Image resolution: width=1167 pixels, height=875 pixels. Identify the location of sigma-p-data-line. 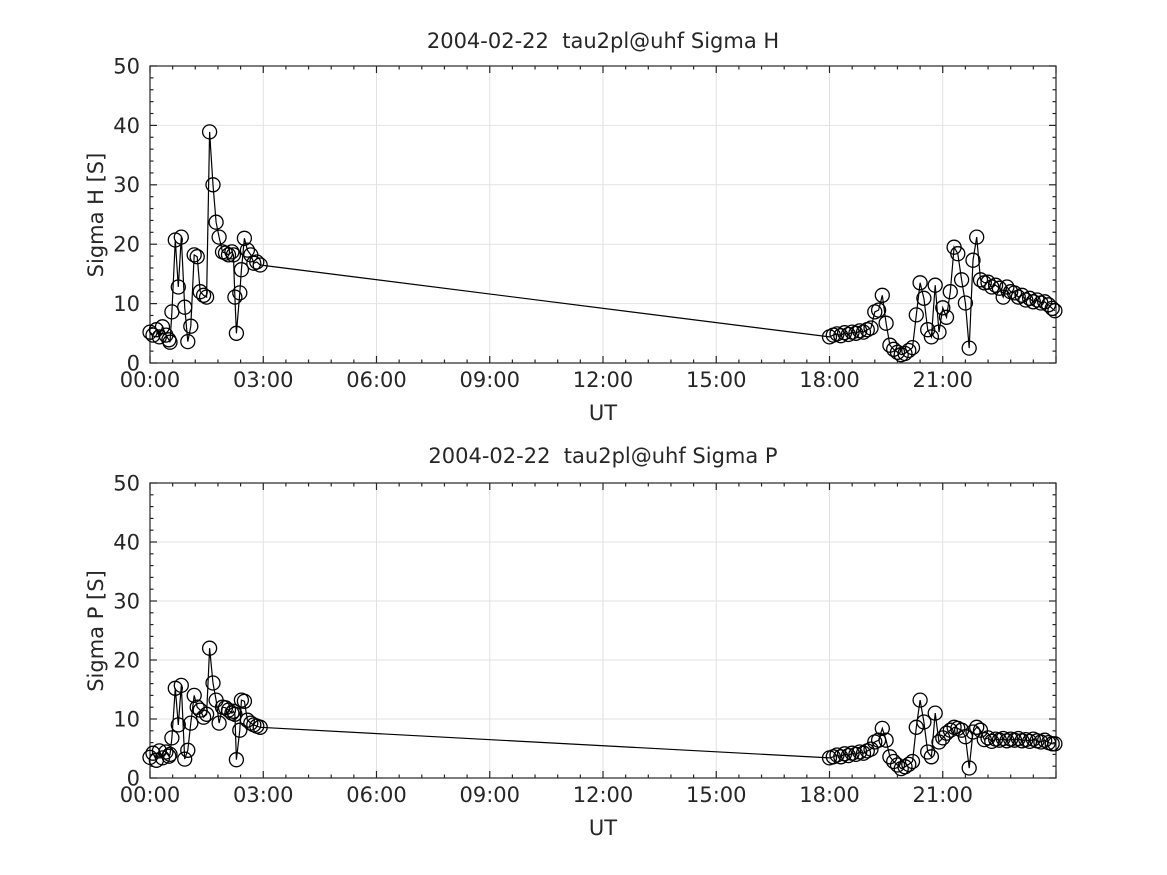
(602, 709).